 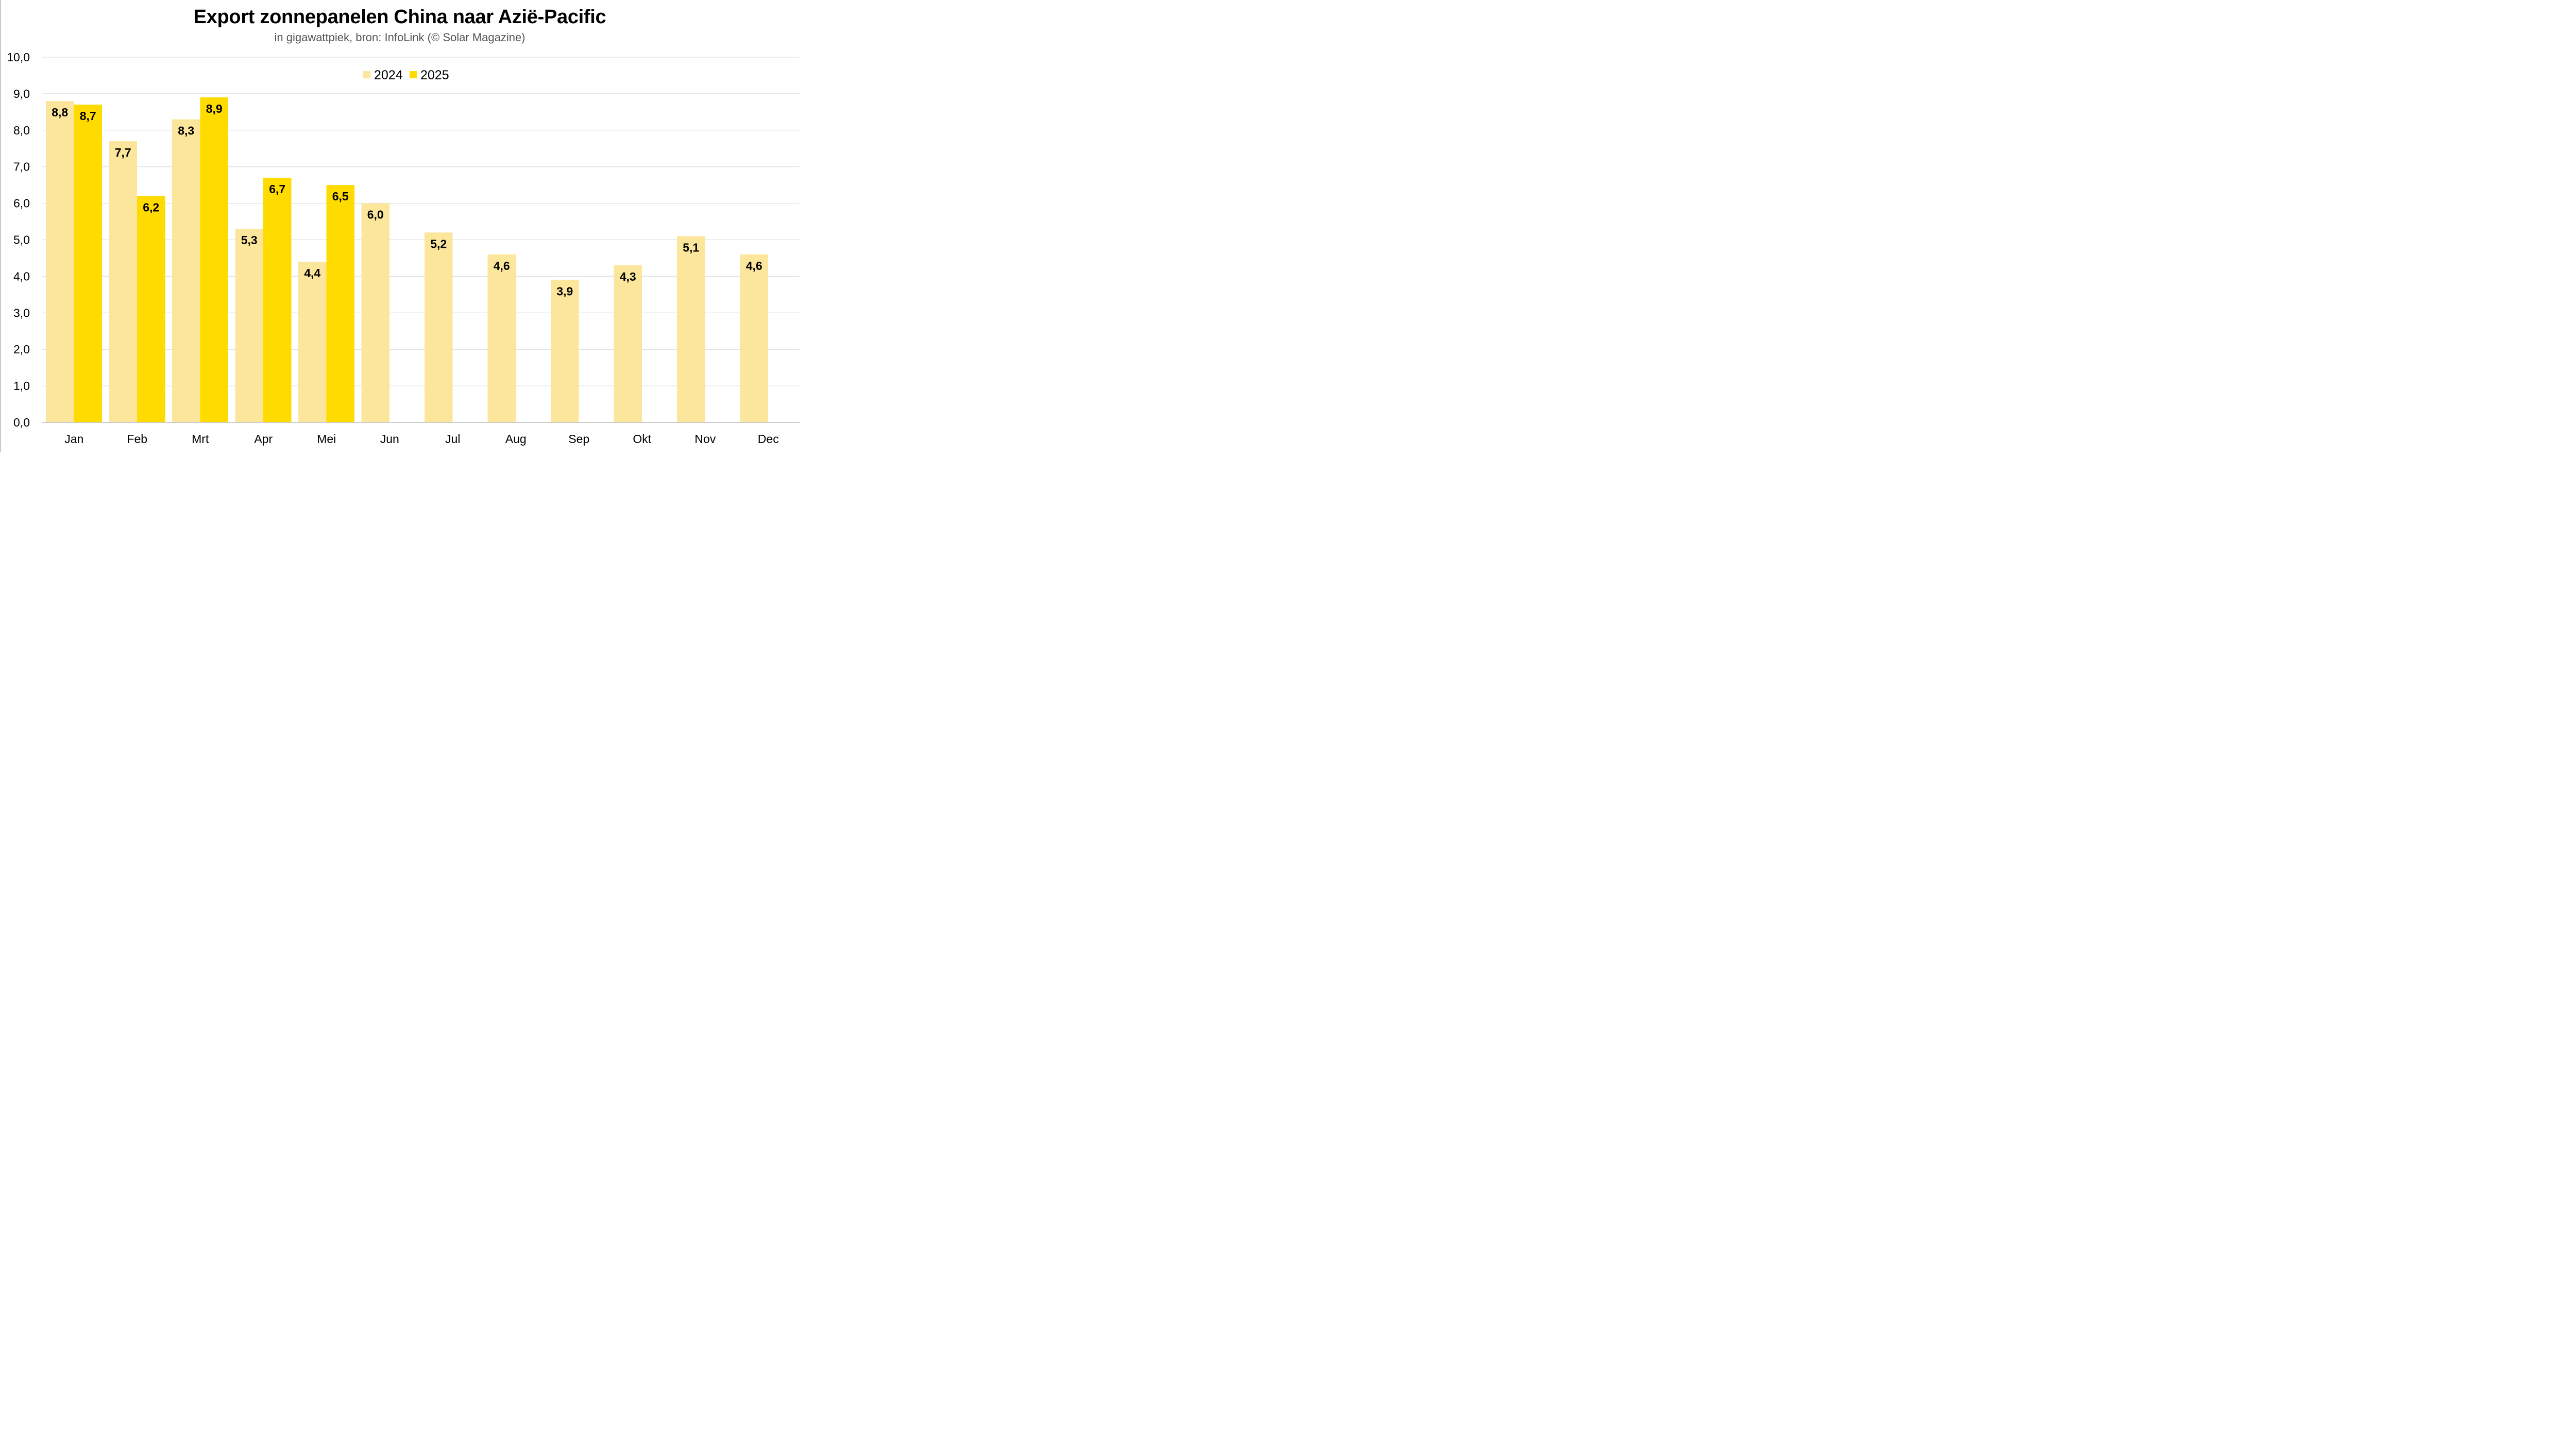 What do you see at coordinates (123, 153) in the screenshot?
I see `data-label-2024-feb: 7,7` at bounding box center [123, 153].